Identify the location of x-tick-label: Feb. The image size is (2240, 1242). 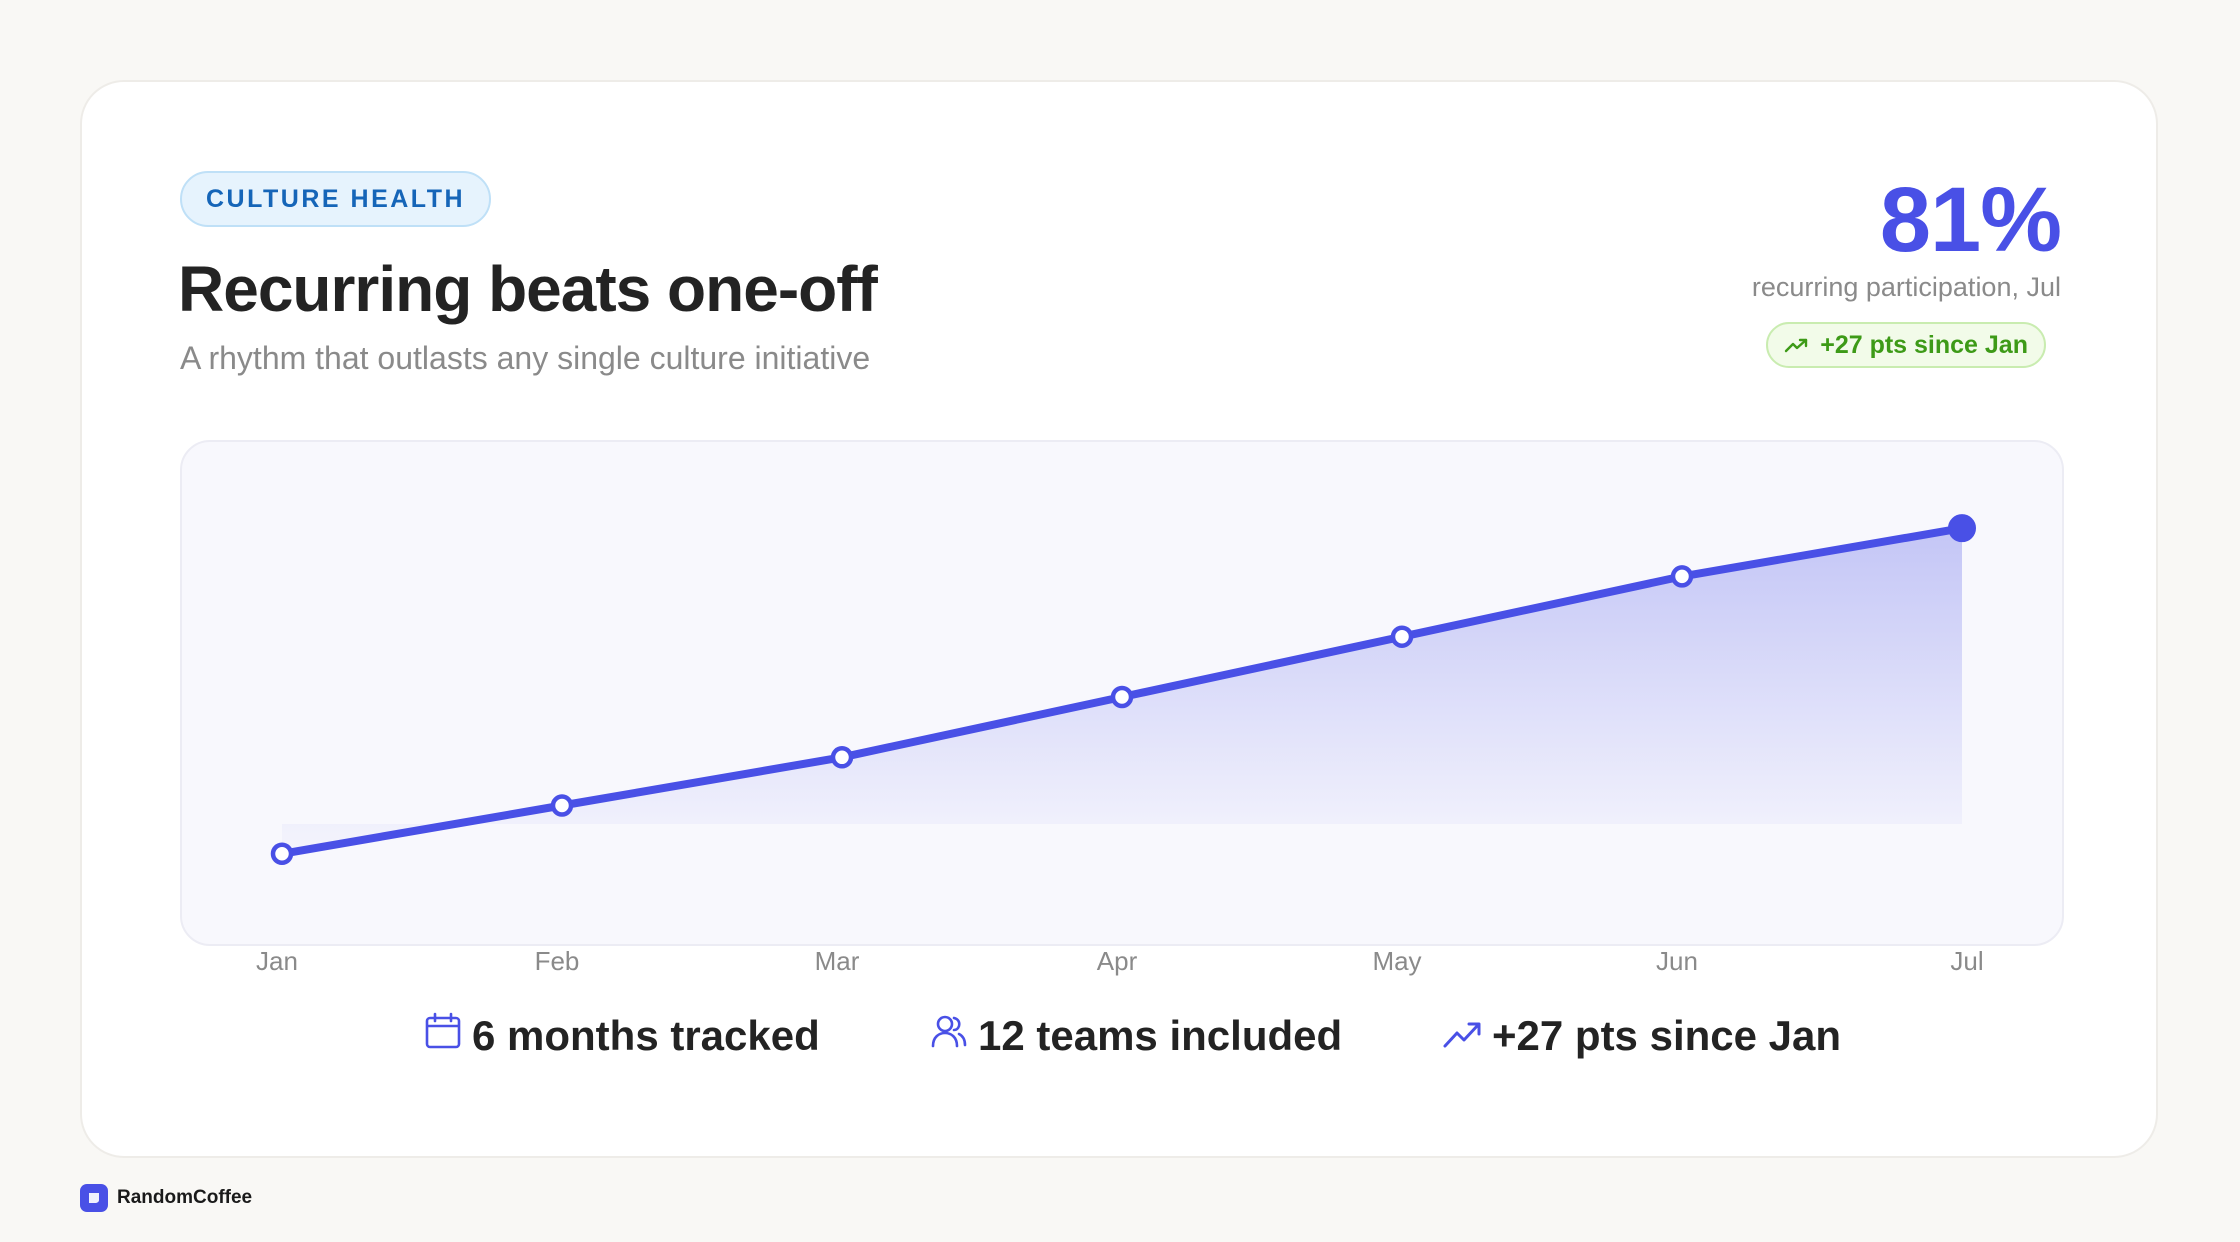
(557, 961).